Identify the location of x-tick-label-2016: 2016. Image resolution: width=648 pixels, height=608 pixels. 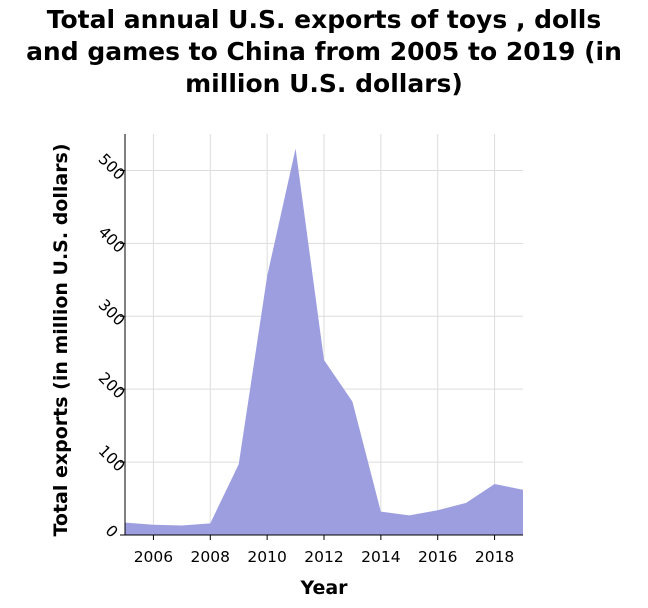
(437, 557).